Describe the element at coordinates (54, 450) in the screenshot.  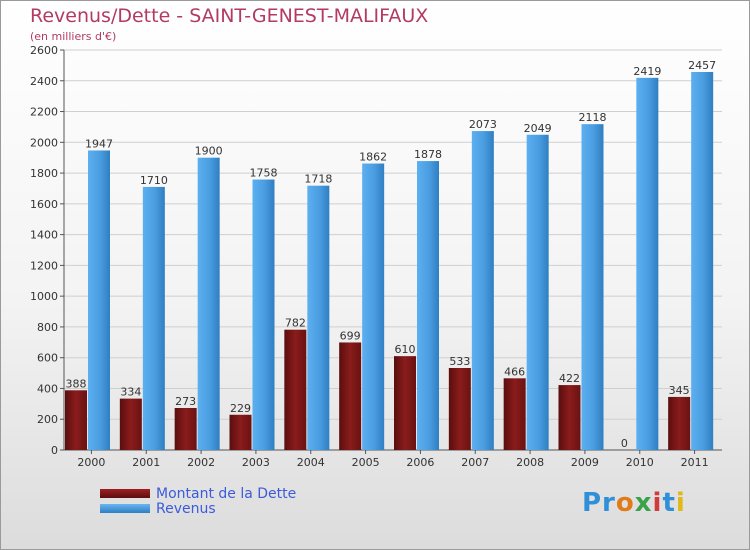
I see `y-tick-label: 0` at that location.